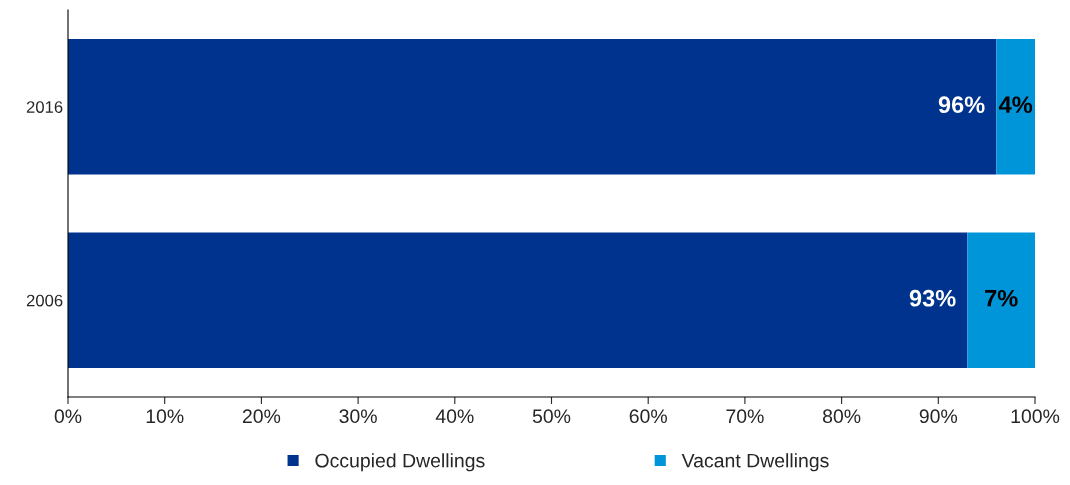 Image resolution: width=1070 pixels, height=485 pixels. I want to click on x-tick-label: 50%, so click(551, 416).